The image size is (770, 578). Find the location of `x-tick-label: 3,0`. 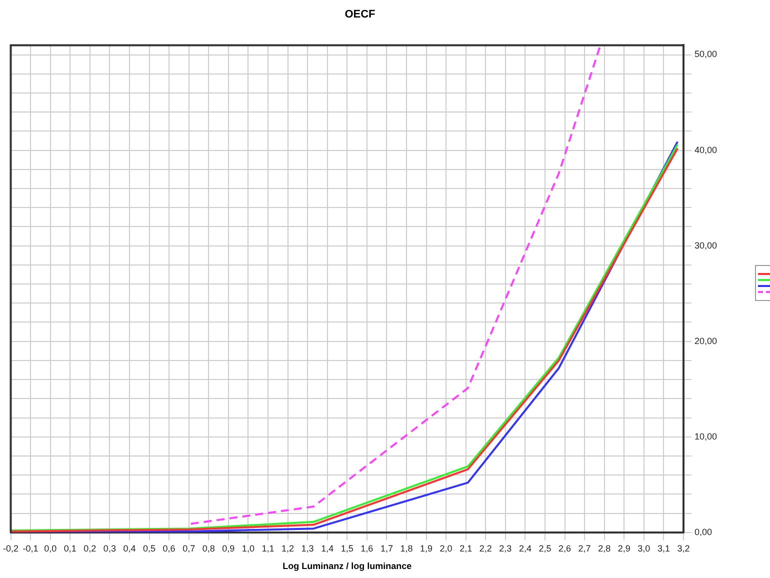

x-tick-label: 3,0 is located at coordinates (644, 548).